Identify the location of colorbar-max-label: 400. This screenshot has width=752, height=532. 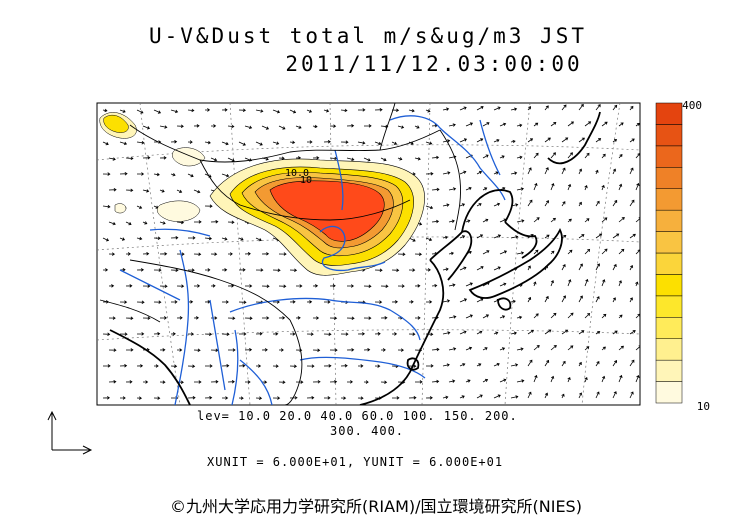
(692, 105).